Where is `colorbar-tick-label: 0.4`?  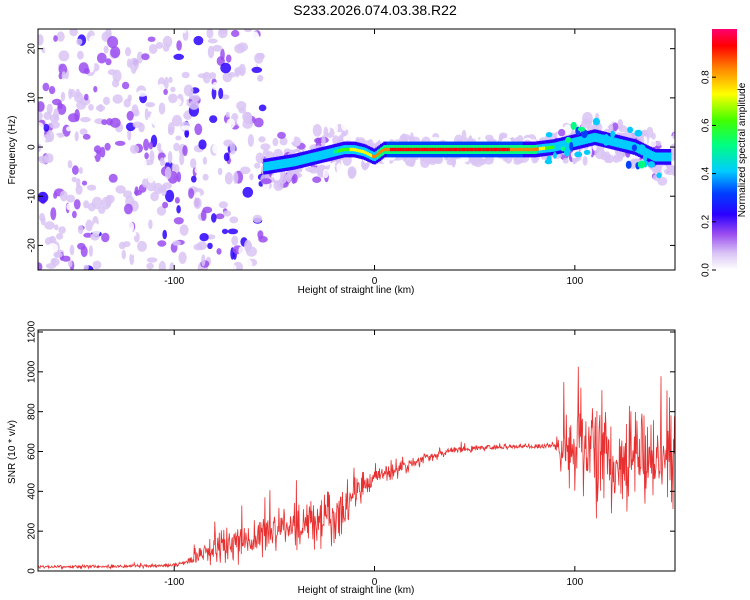
colorbar-tick-label: 0.4 is located at coordinates (706, 173).